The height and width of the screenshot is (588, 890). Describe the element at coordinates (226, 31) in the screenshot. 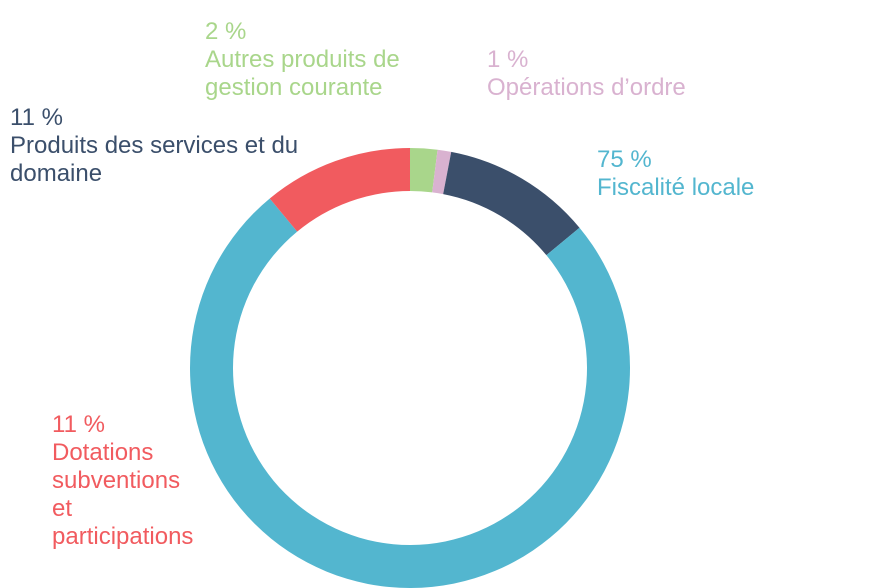

I see `value-label: 2 %` at that location.